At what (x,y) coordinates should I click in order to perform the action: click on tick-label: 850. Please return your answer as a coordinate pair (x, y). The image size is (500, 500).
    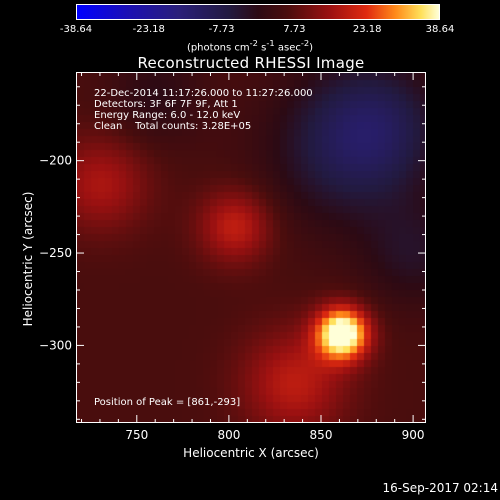
    Looking at the image, I should click on (321, 435).